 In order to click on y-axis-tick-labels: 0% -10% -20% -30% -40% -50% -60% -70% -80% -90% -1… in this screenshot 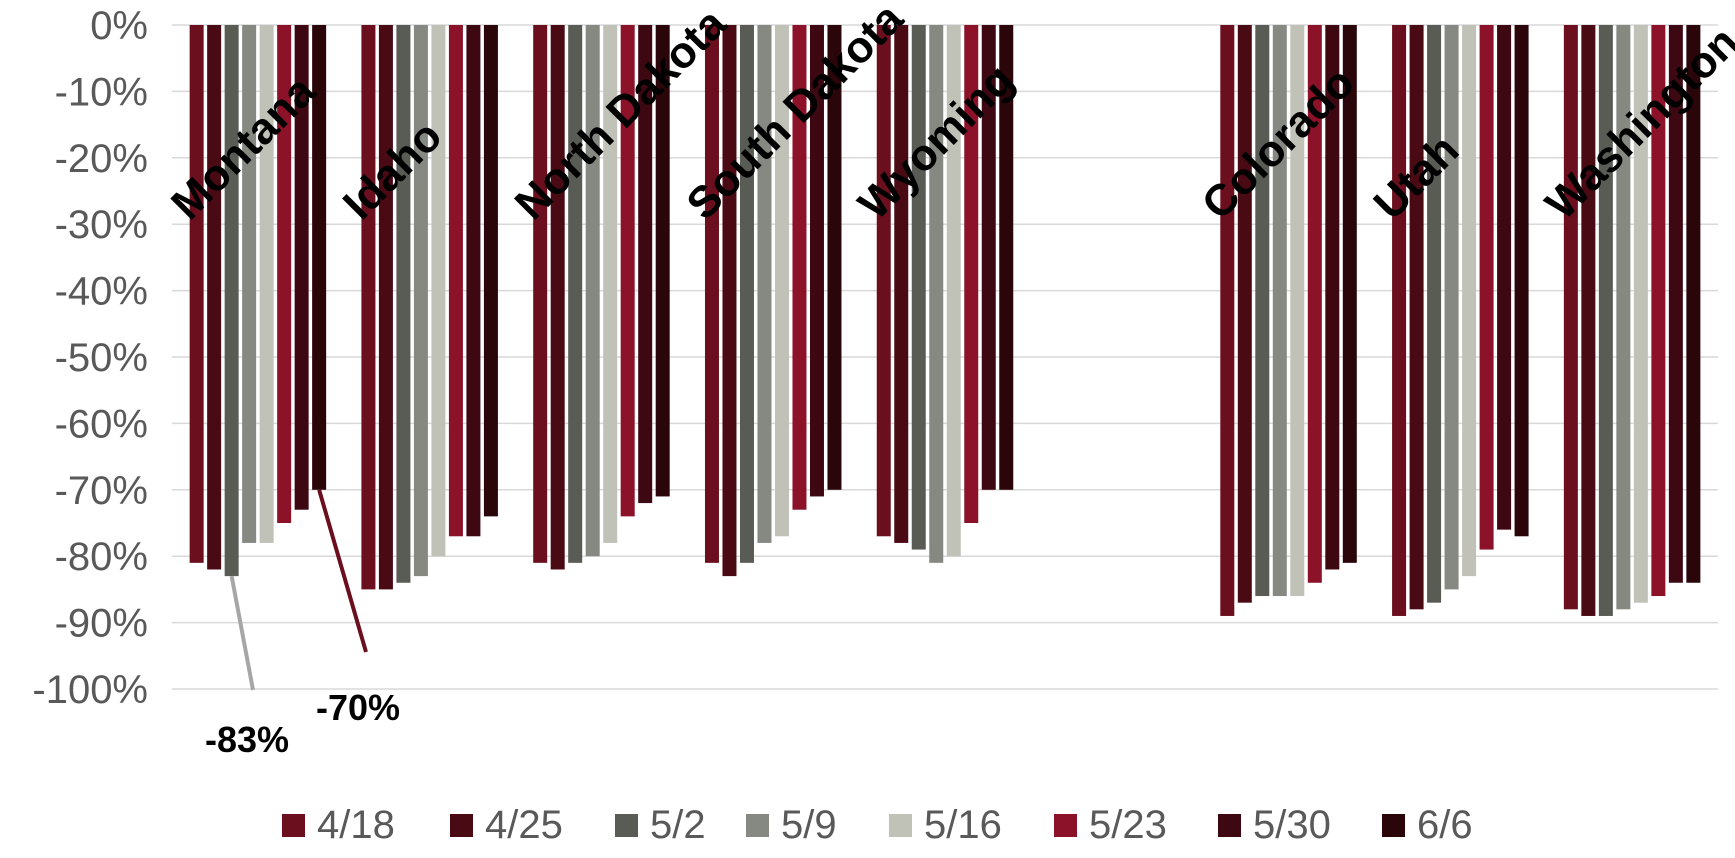, I will do `click(90, 358)`.